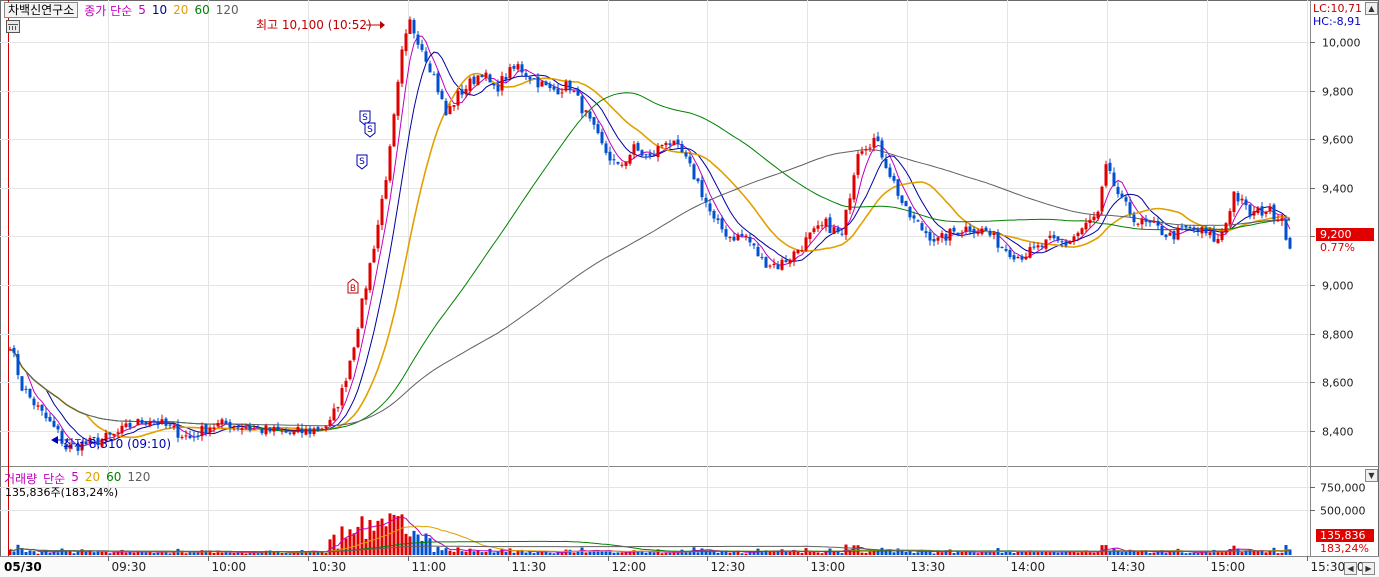 The width and height of the screenshot is (1379, 577). What do you see at coordinates (1368, 568) in the screenshot?
I see `scroll-right-icon: ▶` at bounding box center [1368, 568].